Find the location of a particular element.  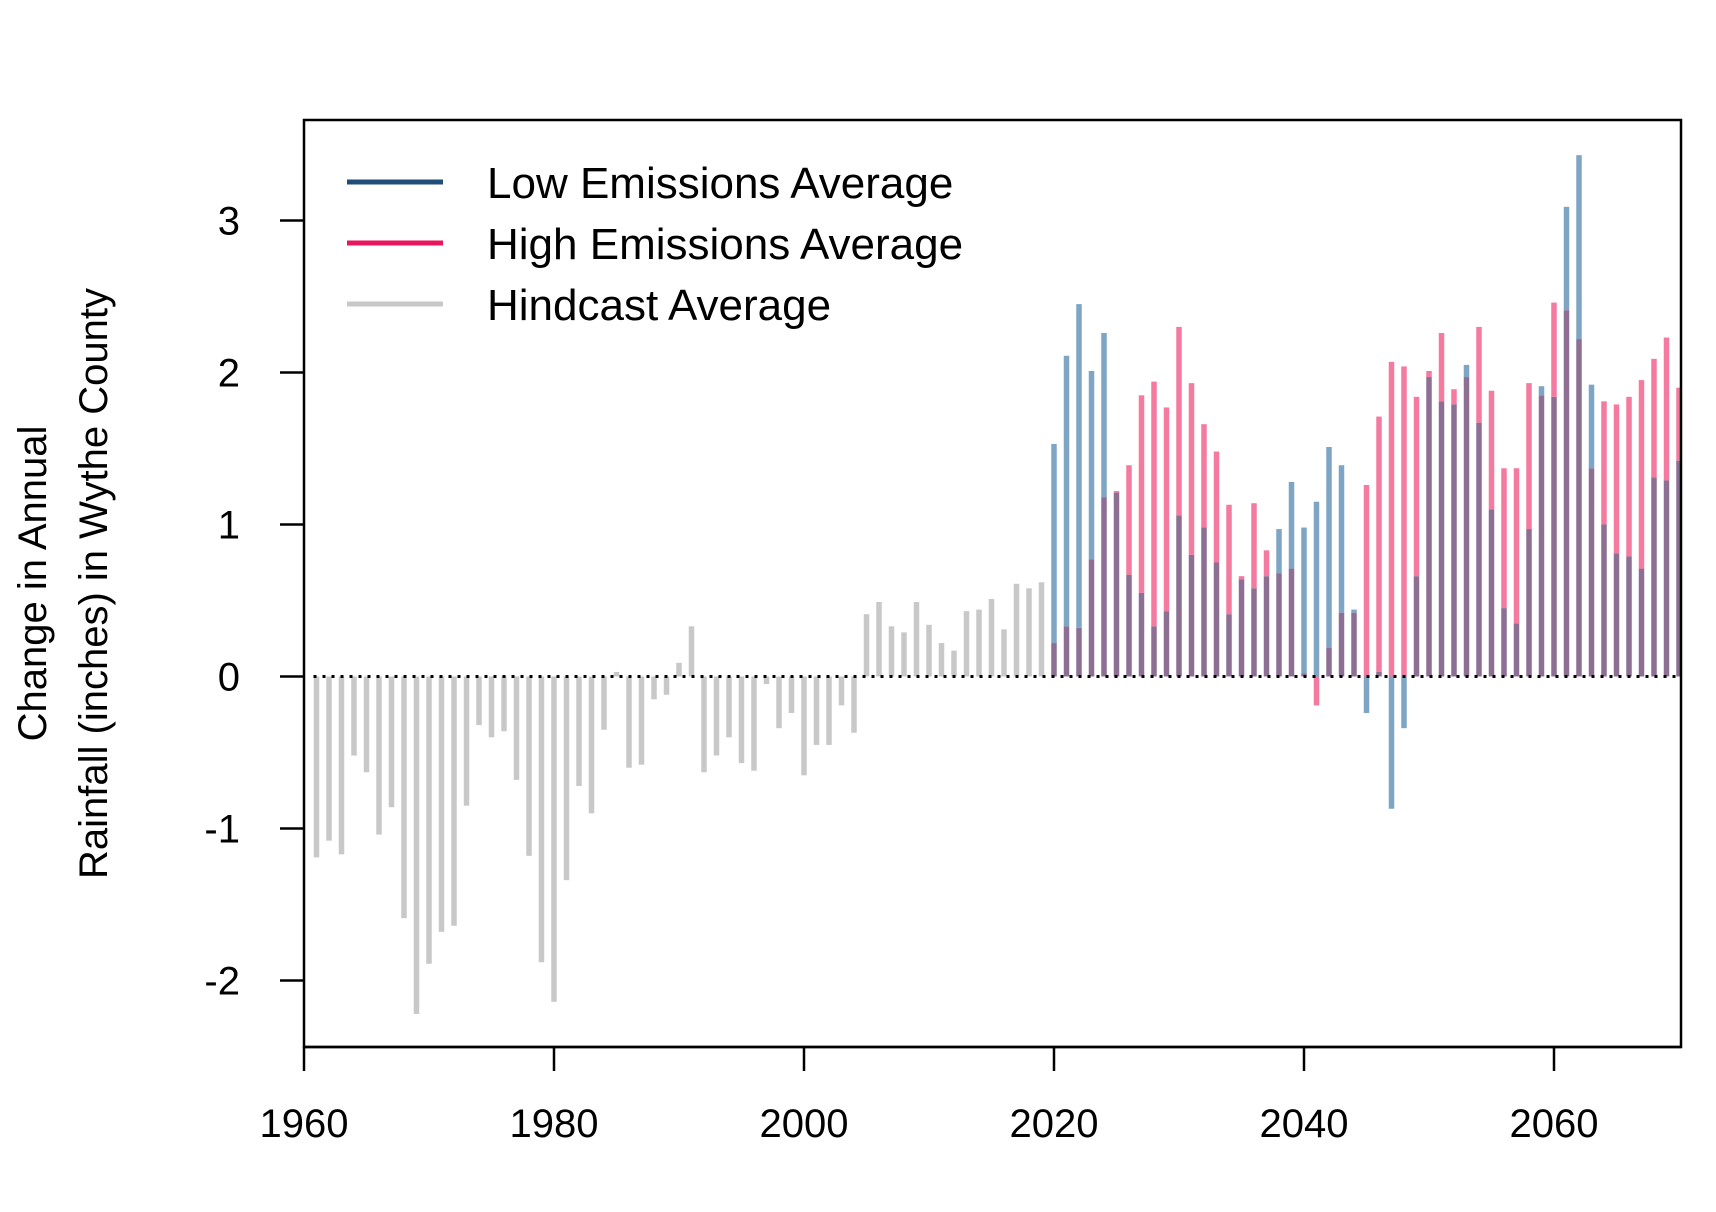

x-axis: 1960 1980 2000 2020 2040 2060 is located at coordinates (970, 1095).